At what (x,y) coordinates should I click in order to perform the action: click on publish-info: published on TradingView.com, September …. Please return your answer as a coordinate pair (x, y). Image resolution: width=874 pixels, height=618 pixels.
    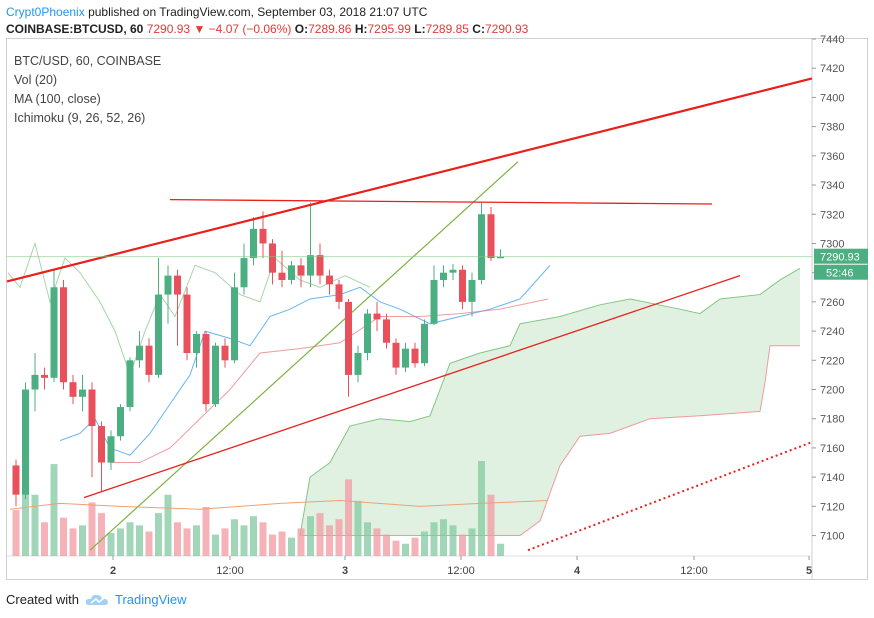
    Looking at the image, I should click on (258, 12).